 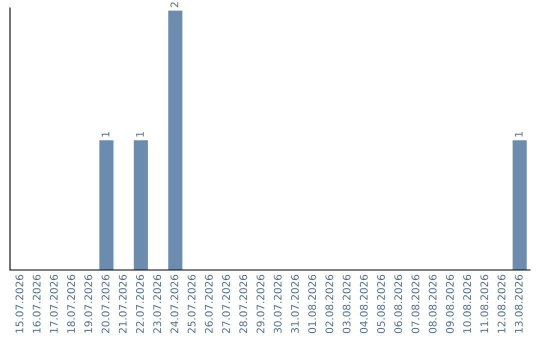 What do you see at coordinates (174, 304) in the screenshot?
I see `x-tick-label: 24.07.2026` at bounding box center [174, 304].